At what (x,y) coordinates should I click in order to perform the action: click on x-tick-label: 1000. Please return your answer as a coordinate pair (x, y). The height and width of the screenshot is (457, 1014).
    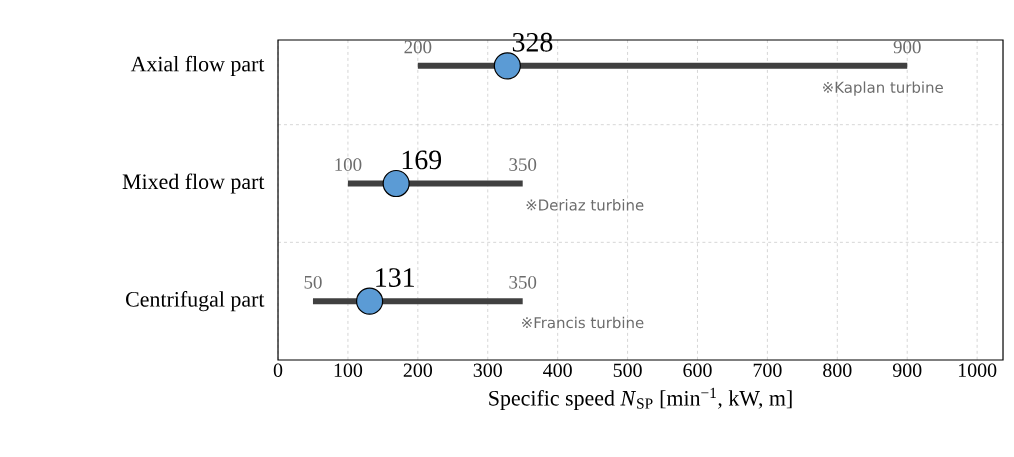
    Looking at the image, I should click on (977, 370).